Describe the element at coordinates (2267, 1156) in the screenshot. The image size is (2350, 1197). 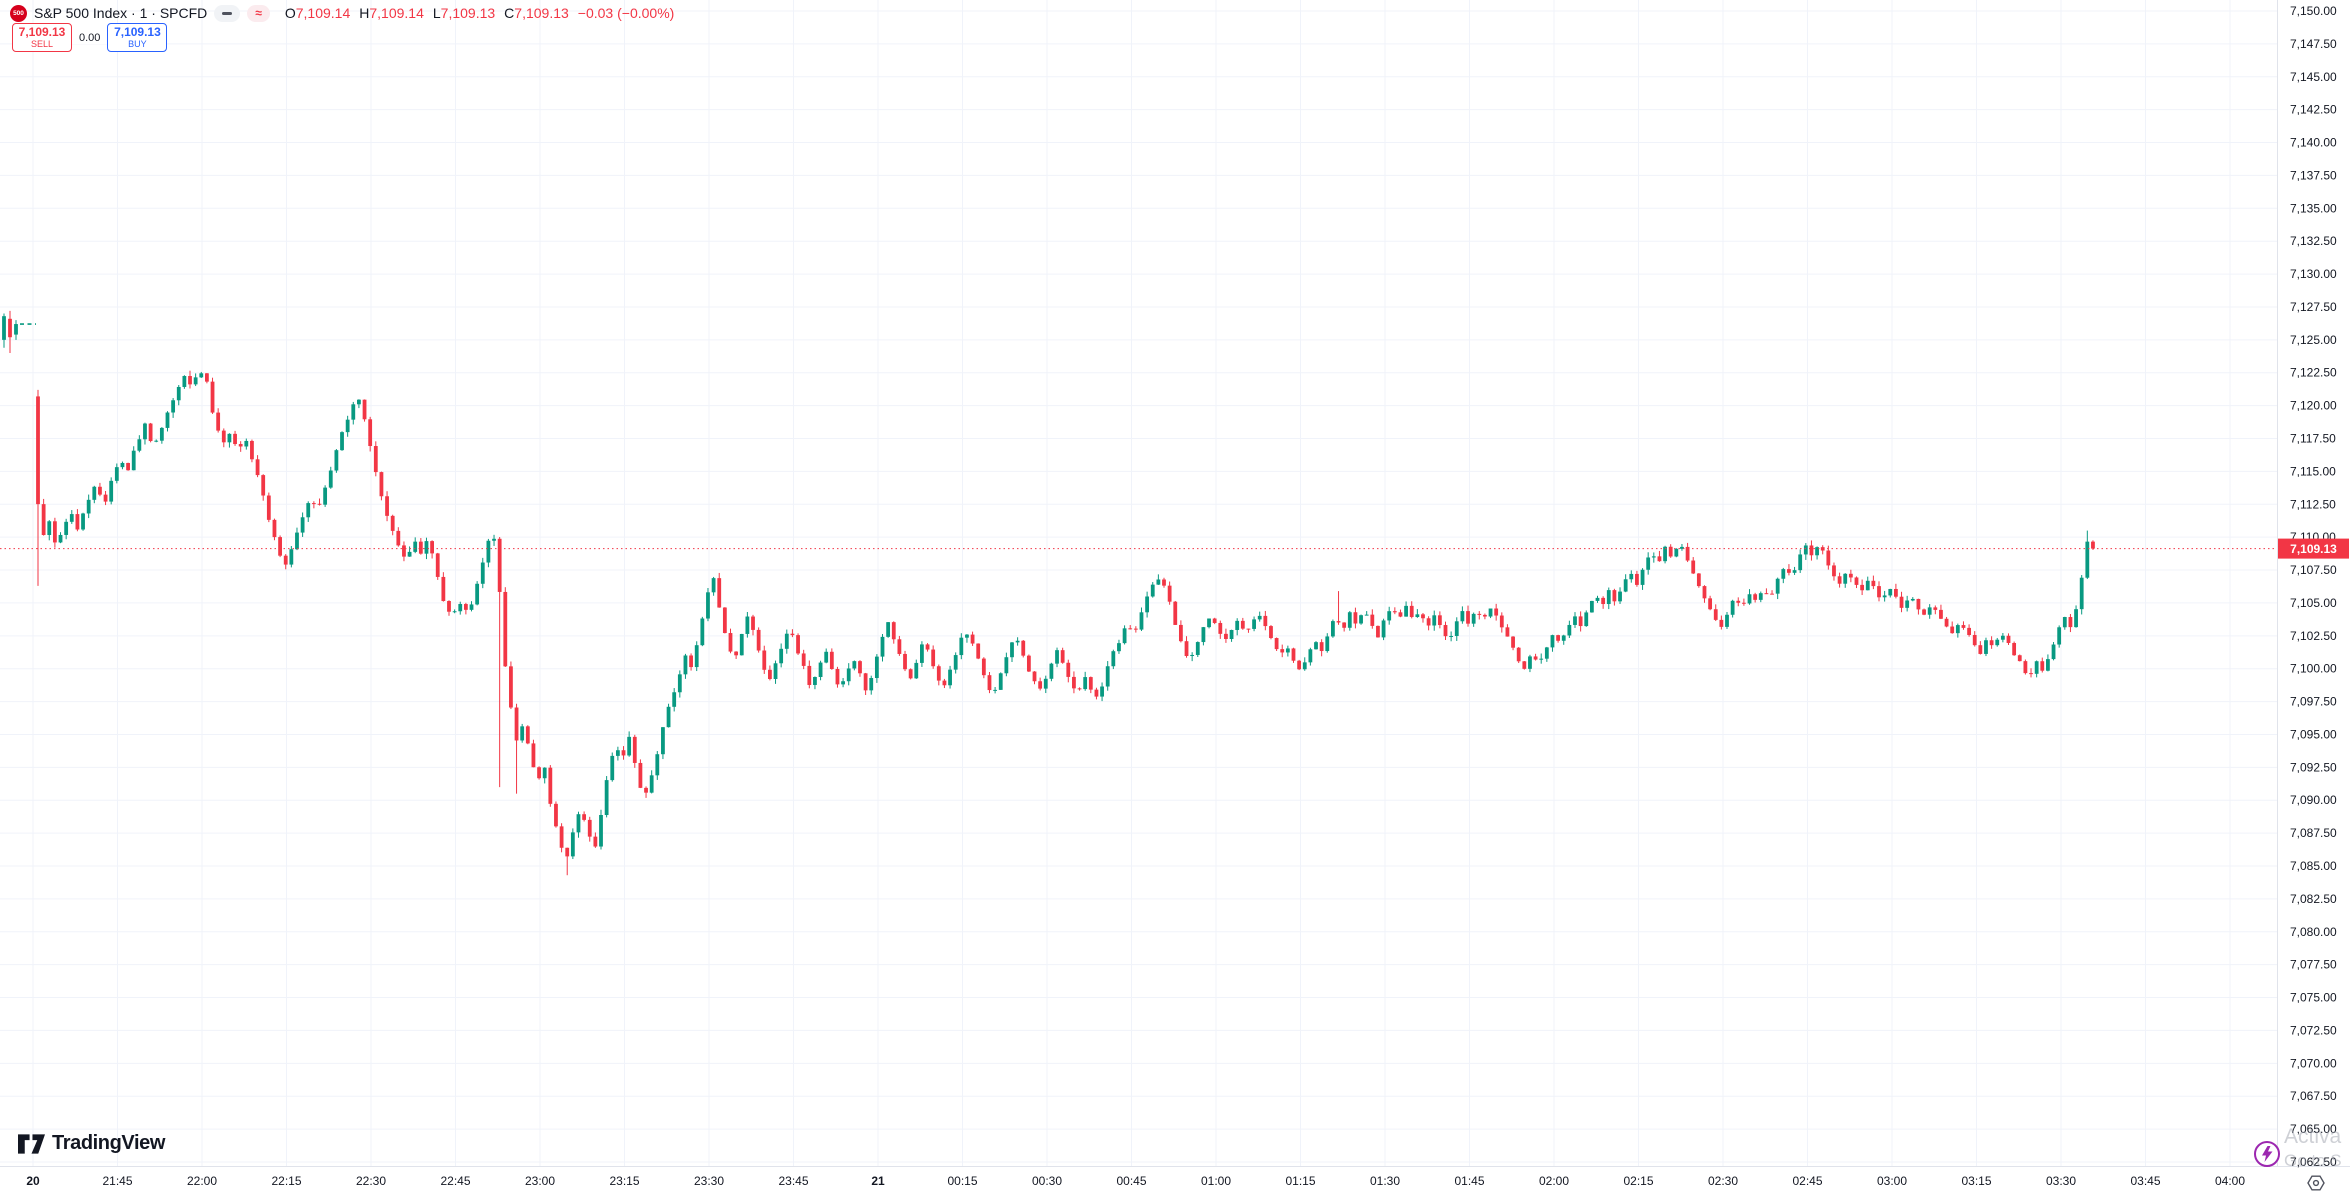
I see `boost-lightning-icon` at that location.